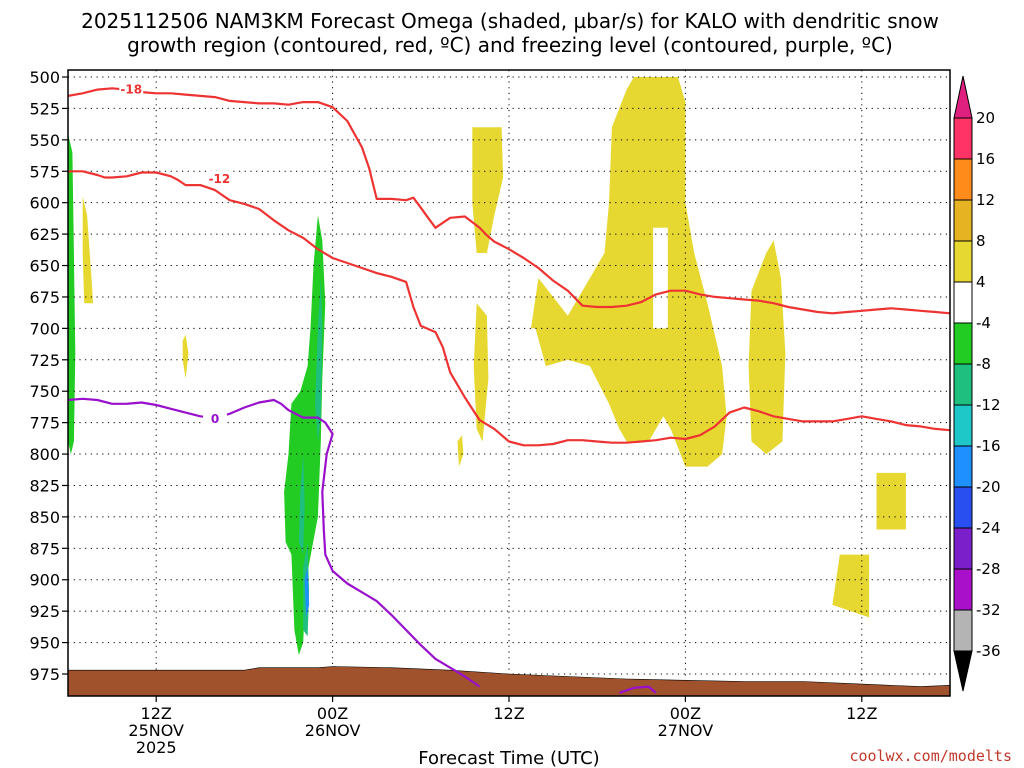 The height and width of the screenshot is (768, 1024). Describe the element at coordinates (981, 282) in the screenshot. I see `colorbar-label: 4` at that location.